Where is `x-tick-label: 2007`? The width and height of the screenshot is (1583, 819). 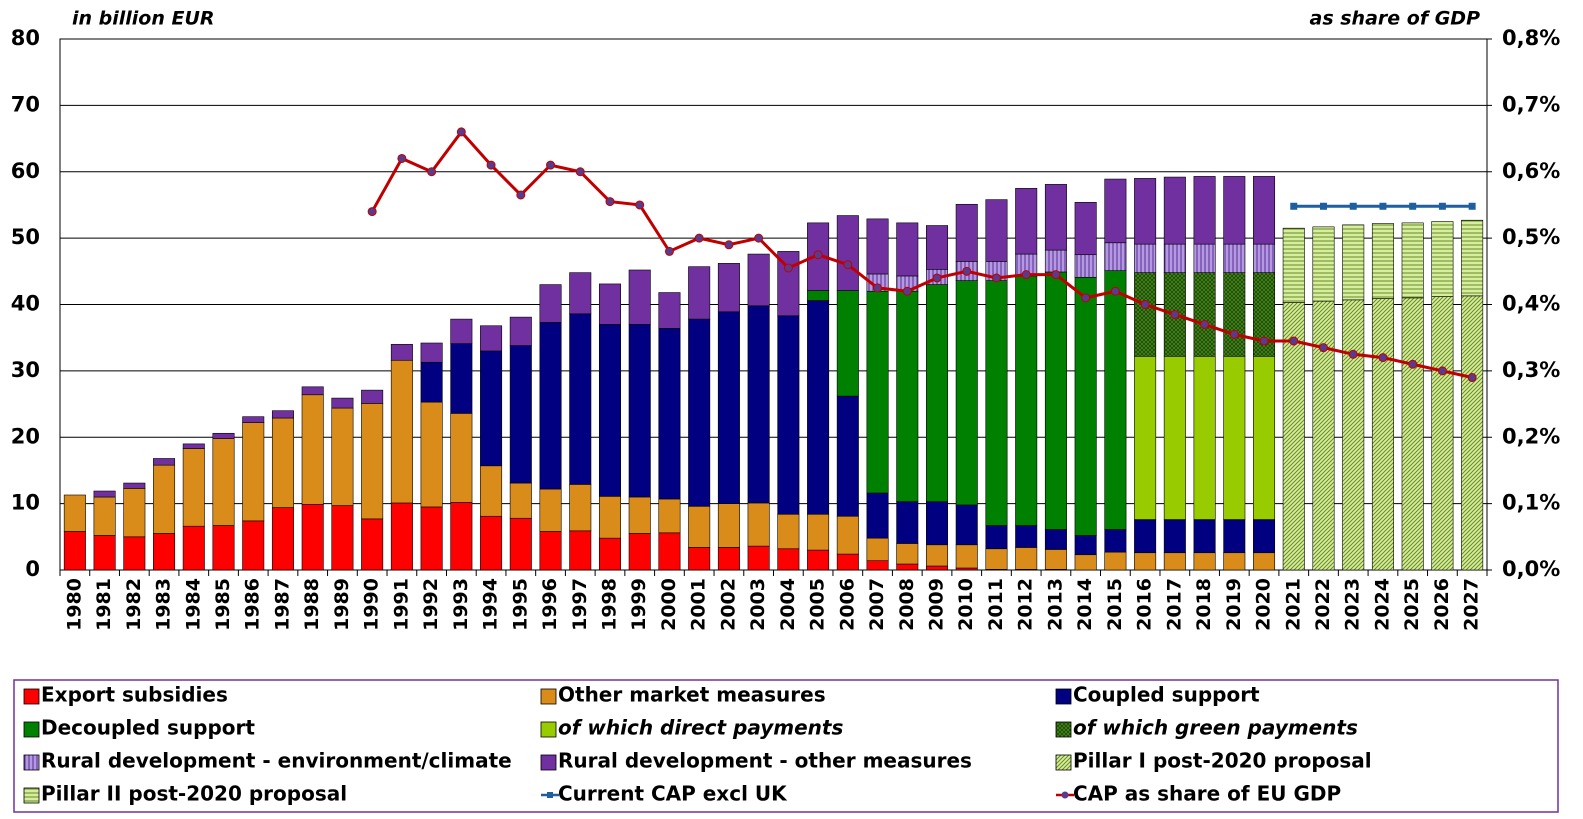 x-tick-label: 2007 is located at coordinates (877, 604).